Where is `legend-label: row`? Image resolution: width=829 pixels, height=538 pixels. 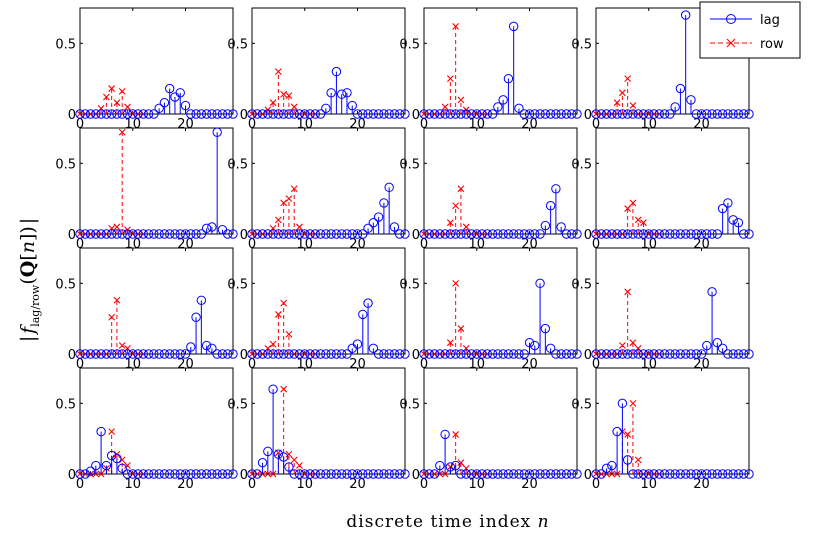
legend-label: row is located at coordinates (772, 44).